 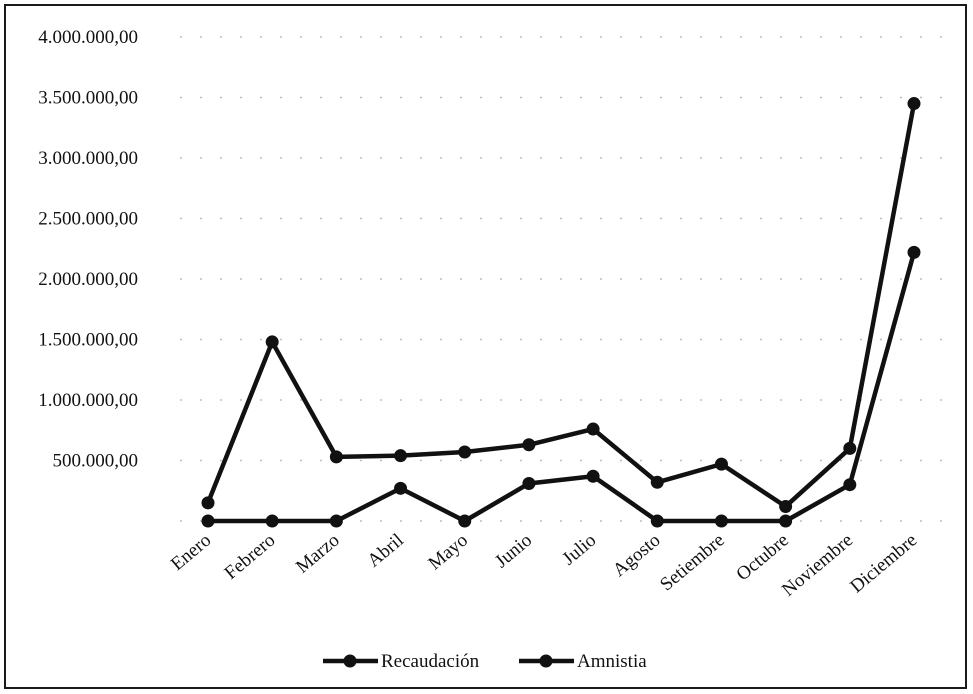 What do you see at coordinates (88, 37) in the screenshot?
I see `y-tick-label: 4.000.000,00` at bounding box center [88, 37].